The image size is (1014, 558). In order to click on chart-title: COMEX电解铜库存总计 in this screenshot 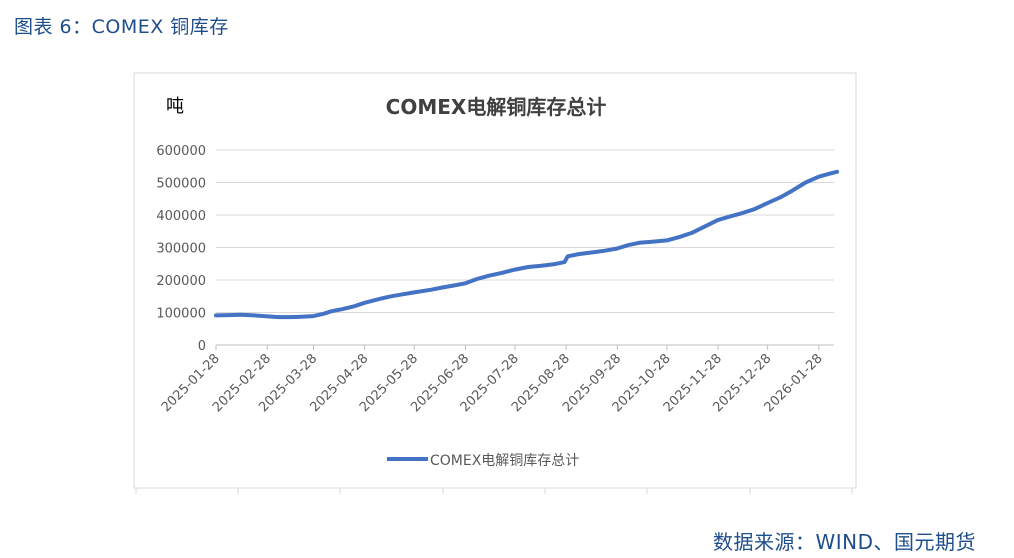, I will do `click(496, 107)`.